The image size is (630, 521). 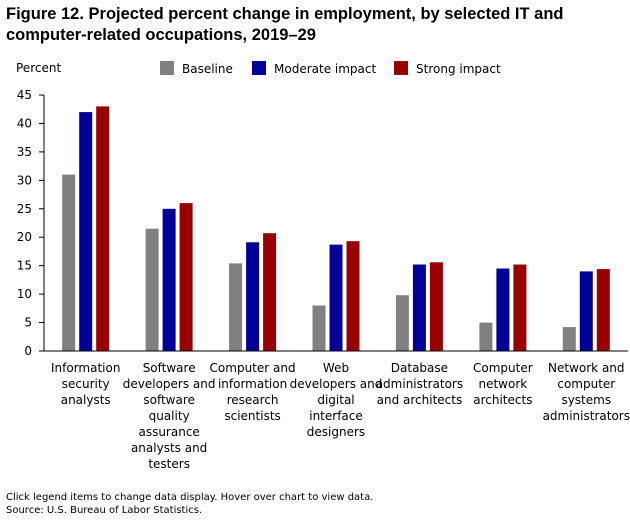 What do you see at coordinates (38, 68) in the screenshot?
I see `y-axis-label: Percent` at bounding box center [38, 68].